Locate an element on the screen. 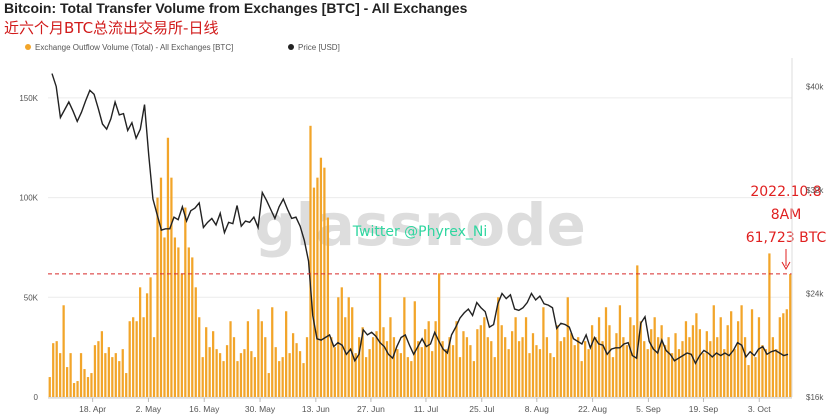 The height and width of the screenshot is (420, 832). annotation-arrow-head is located at coordinates (786, 266).